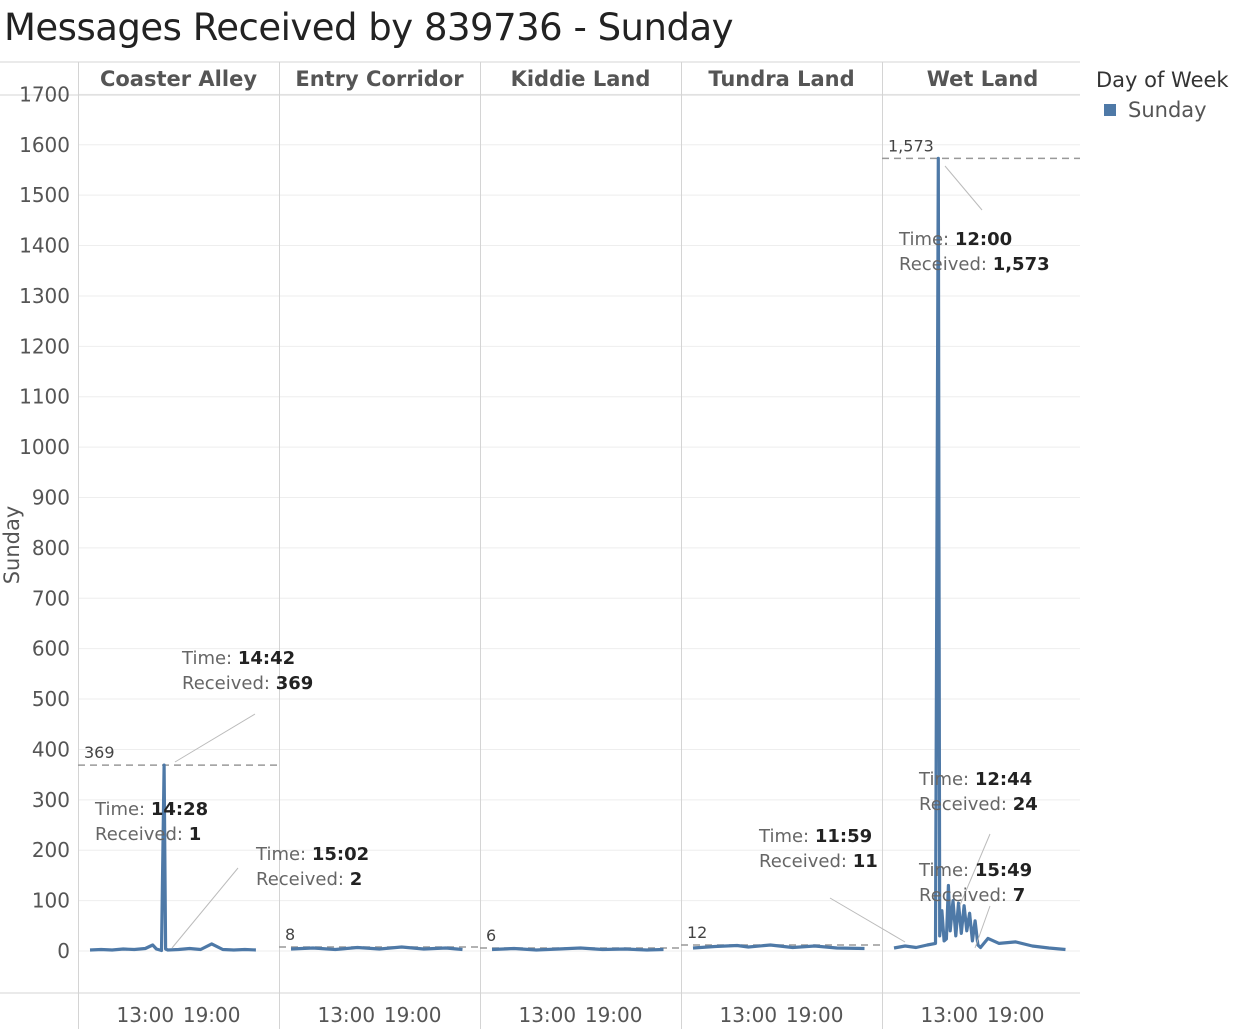  I want to click on y-tick-label: 200, so click(51, 850).